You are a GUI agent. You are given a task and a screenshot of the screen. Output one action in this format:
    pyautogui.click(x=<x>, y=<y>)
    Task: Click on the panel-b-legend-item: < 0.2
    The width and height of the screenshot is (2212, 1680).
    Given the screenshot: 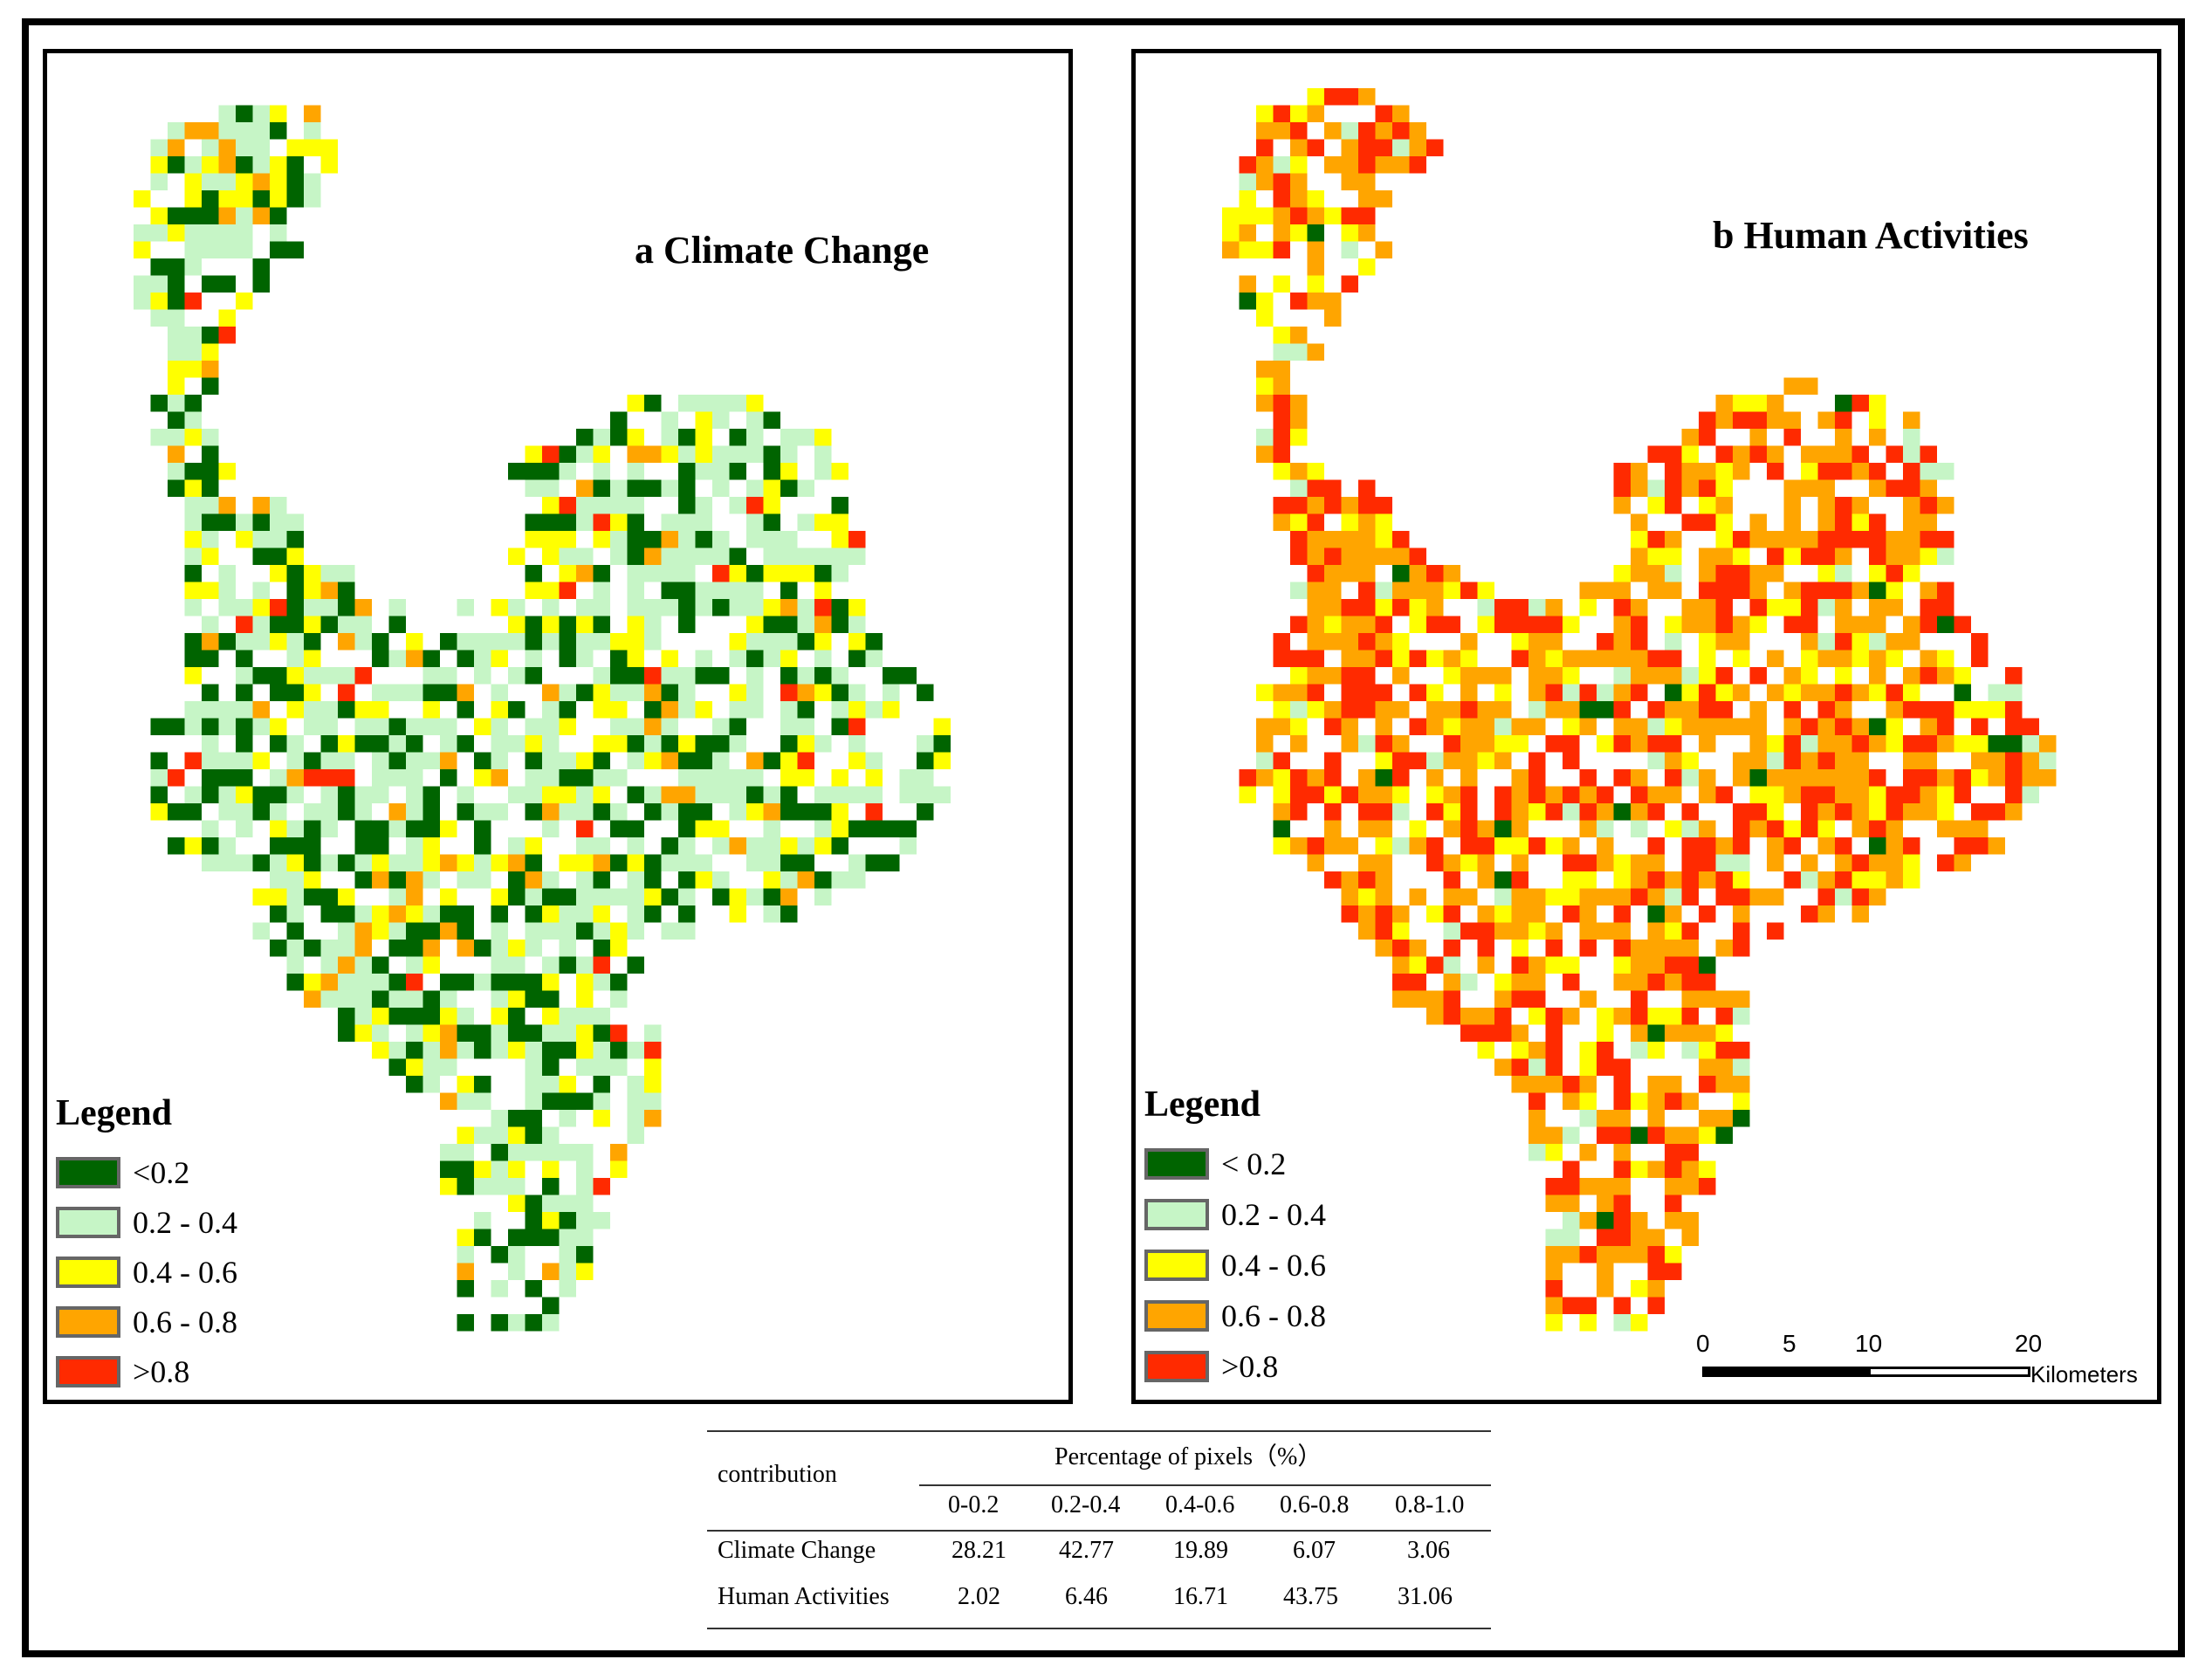 What is the action you would take?
    pyautogui.click(x=1215, y=1164)
    